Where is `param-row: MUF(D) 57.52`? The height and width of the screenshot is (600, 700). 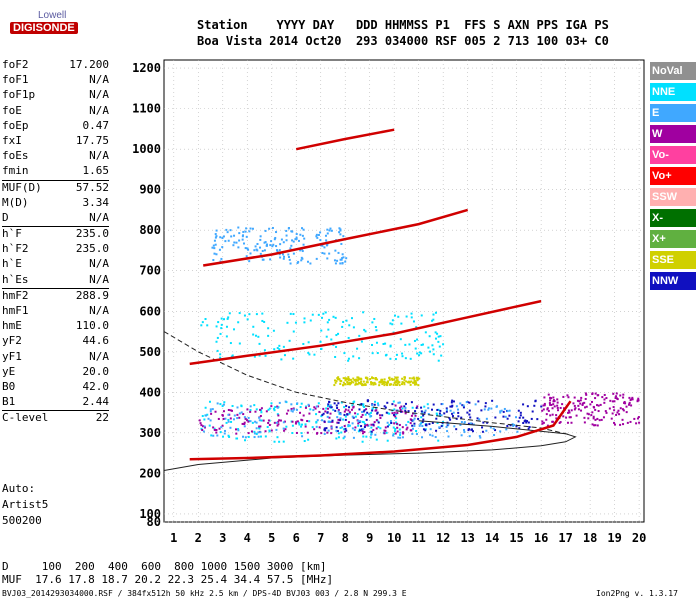
param-row: MUF(D) 57.52 is located at coordinates (55, 187).